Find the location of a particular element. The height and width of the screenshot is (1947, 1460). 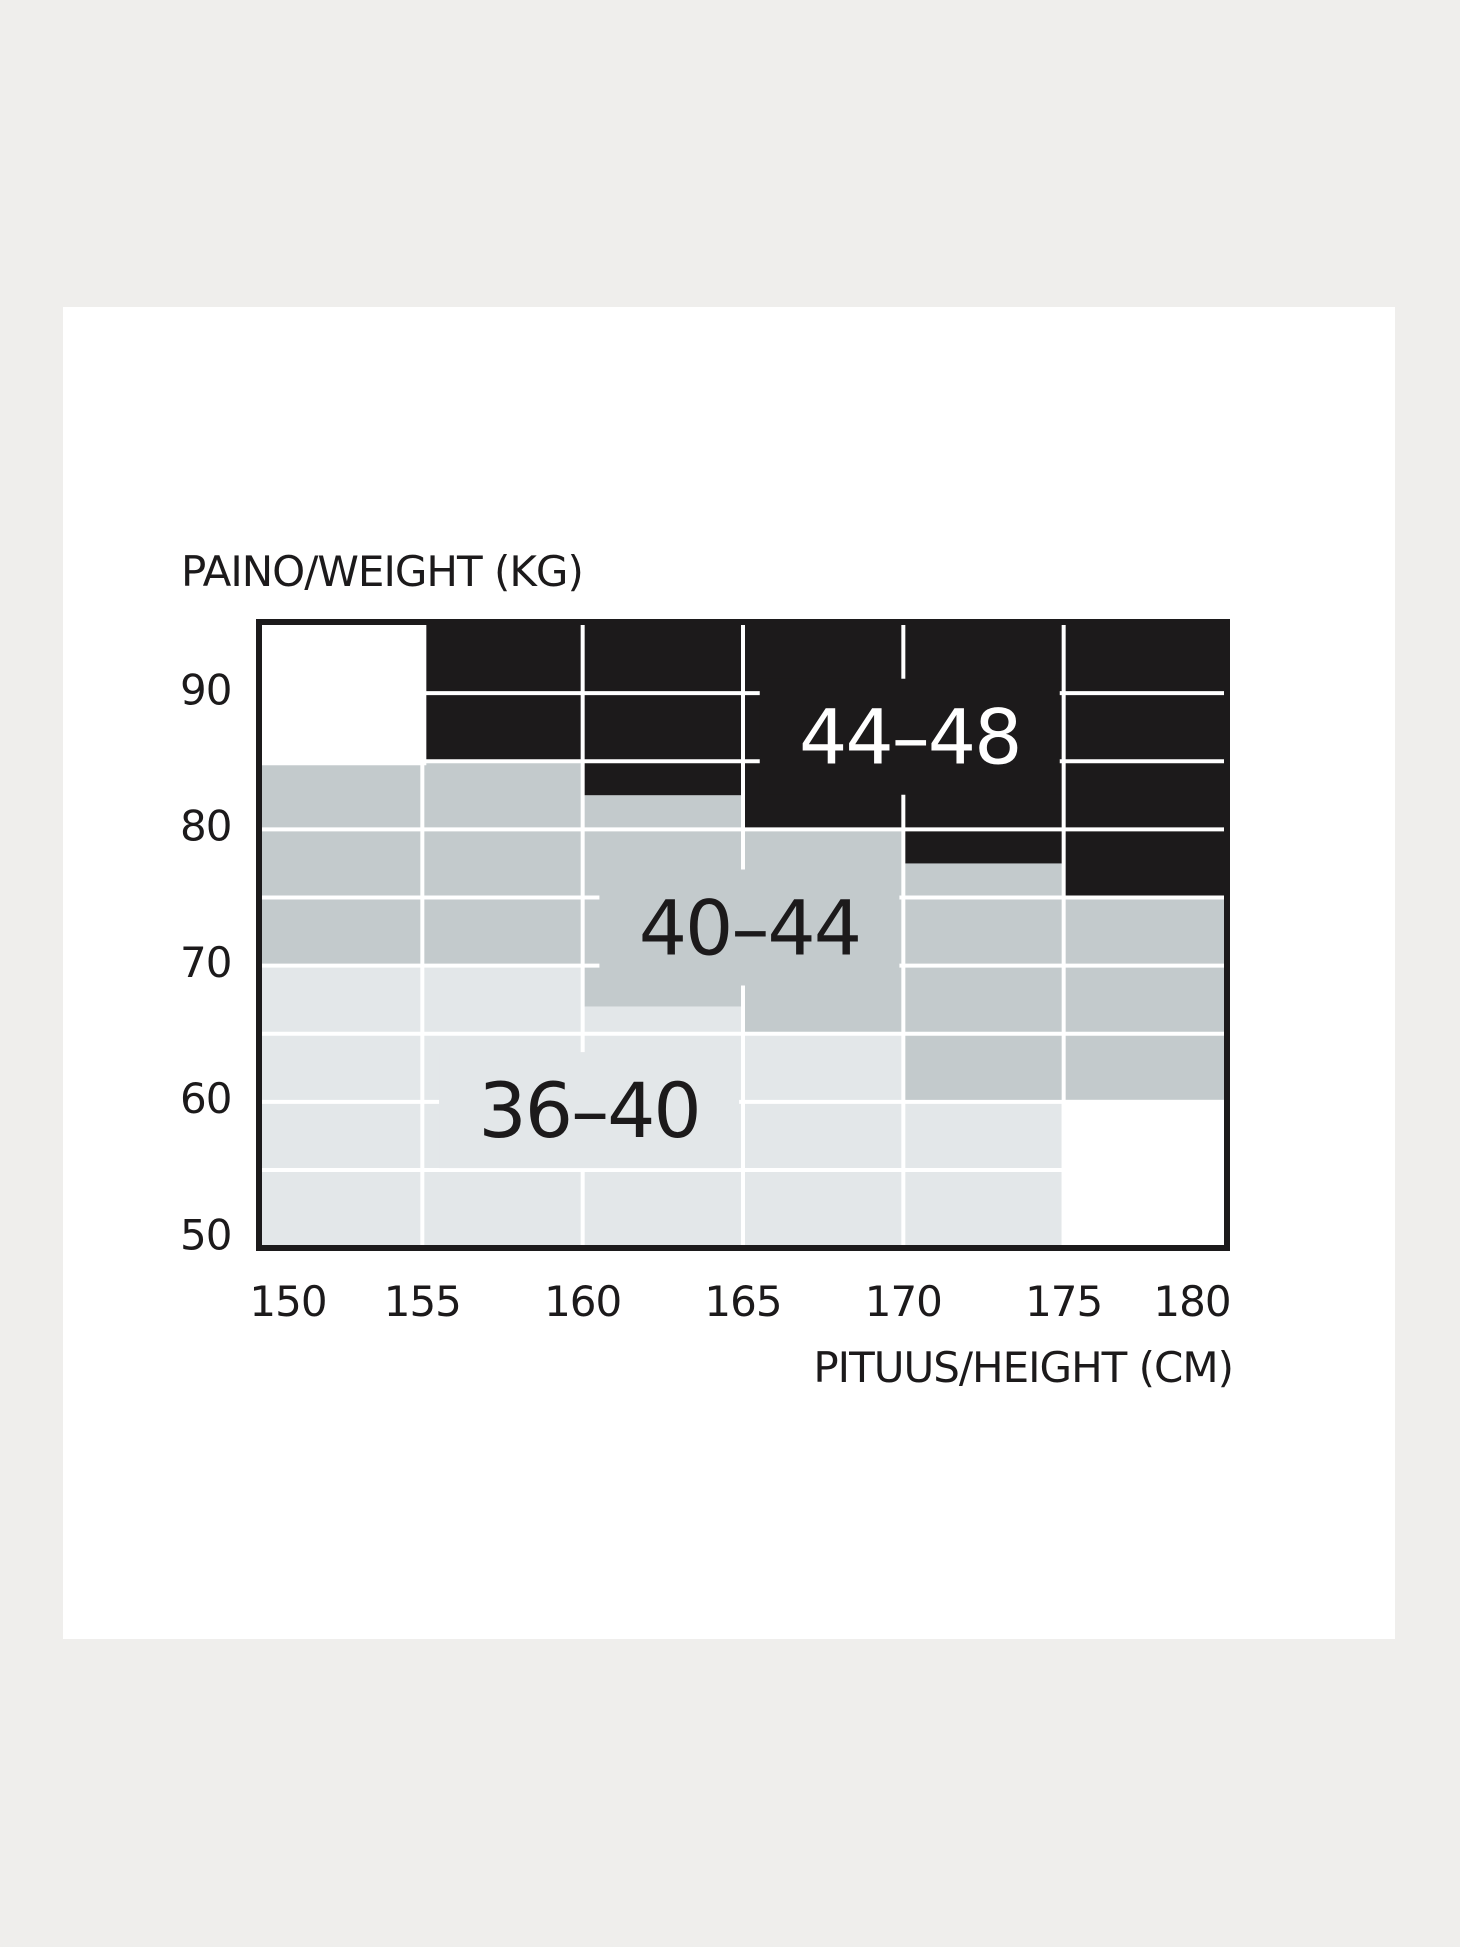

zone-label-z1: 36–40 is located at coordinates (588, 1110).